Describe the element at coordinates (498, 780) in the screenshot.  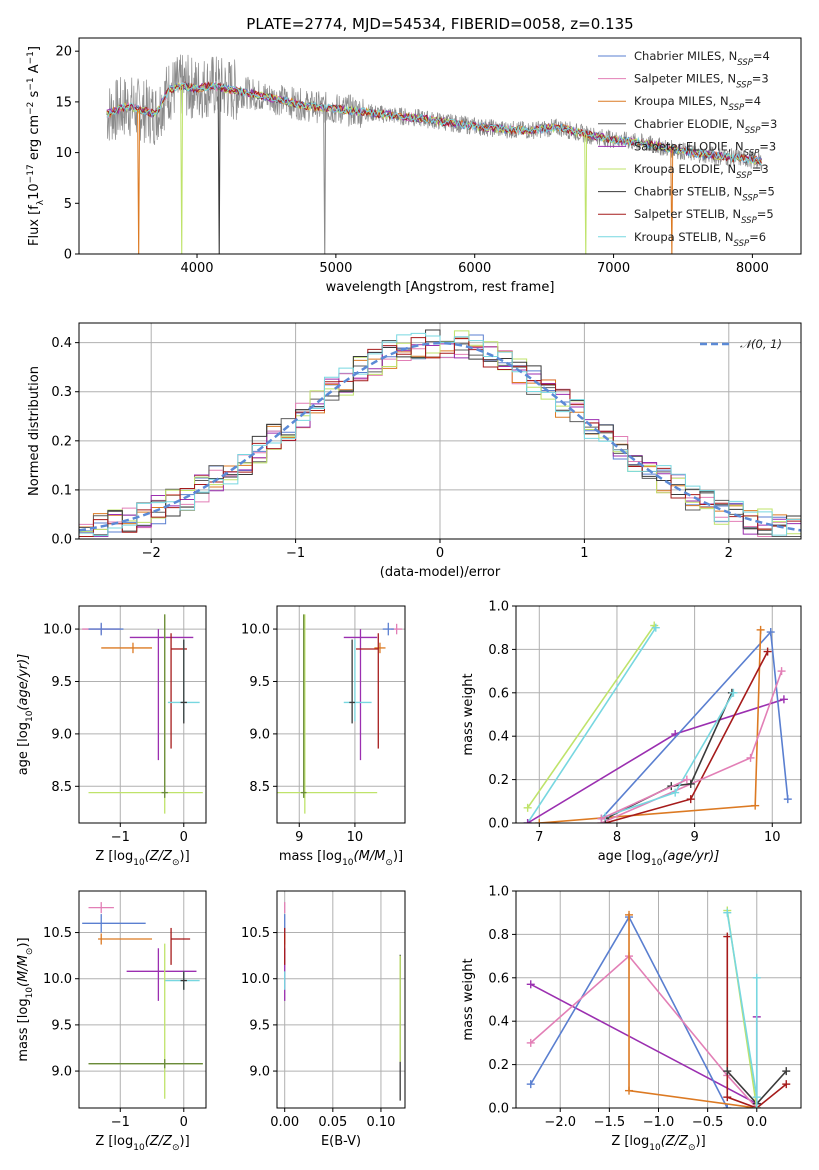
I see `y-tick-label: 0.2` at that location.